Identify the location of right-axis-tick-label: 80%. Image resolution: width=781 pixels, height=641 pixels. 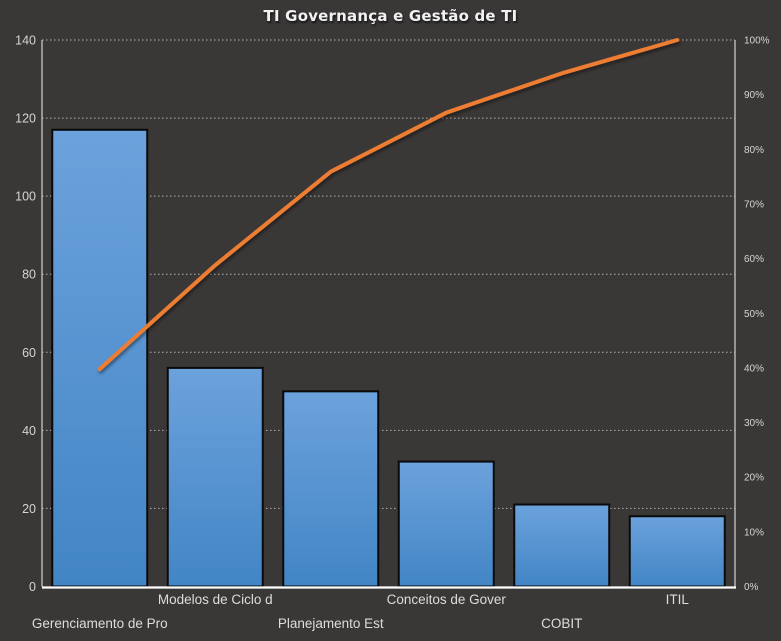
(754, 150).